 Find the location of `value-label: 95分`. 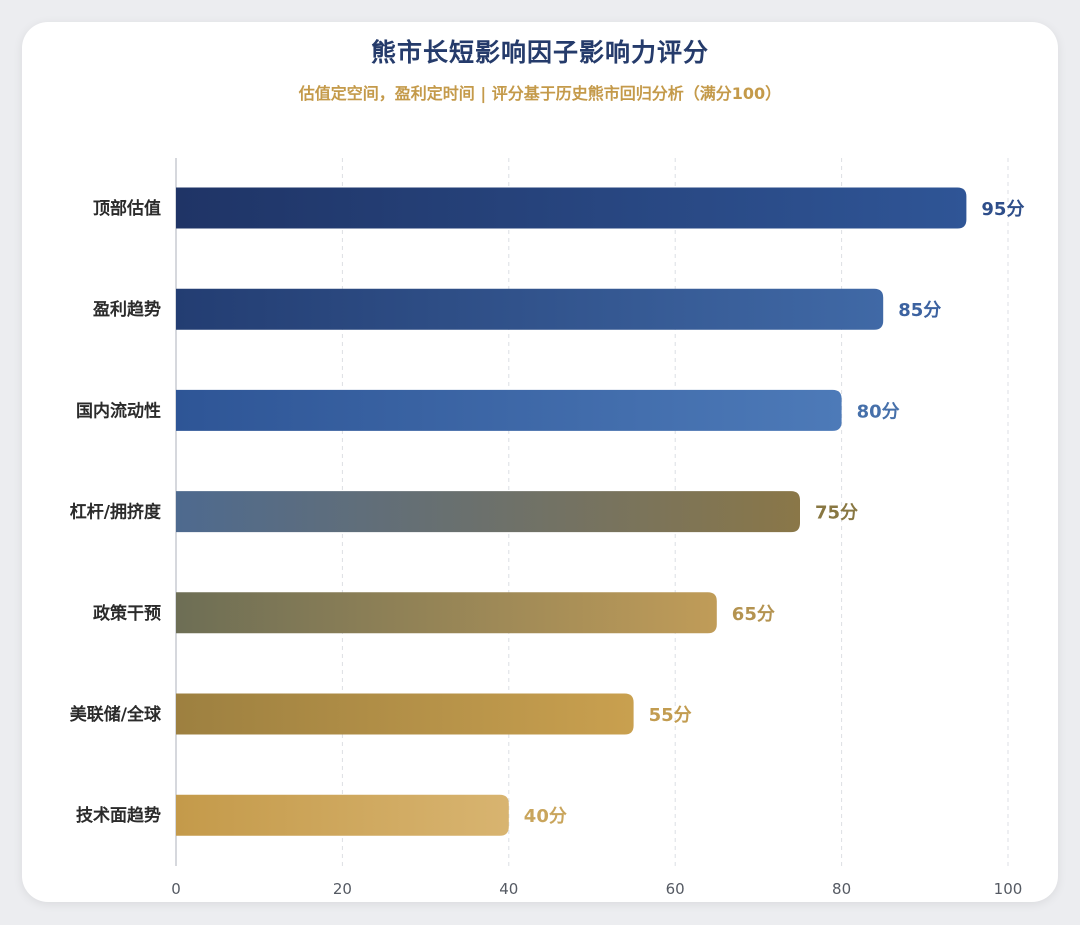

value-label: 95分 is located at coordinates (1002, 209).